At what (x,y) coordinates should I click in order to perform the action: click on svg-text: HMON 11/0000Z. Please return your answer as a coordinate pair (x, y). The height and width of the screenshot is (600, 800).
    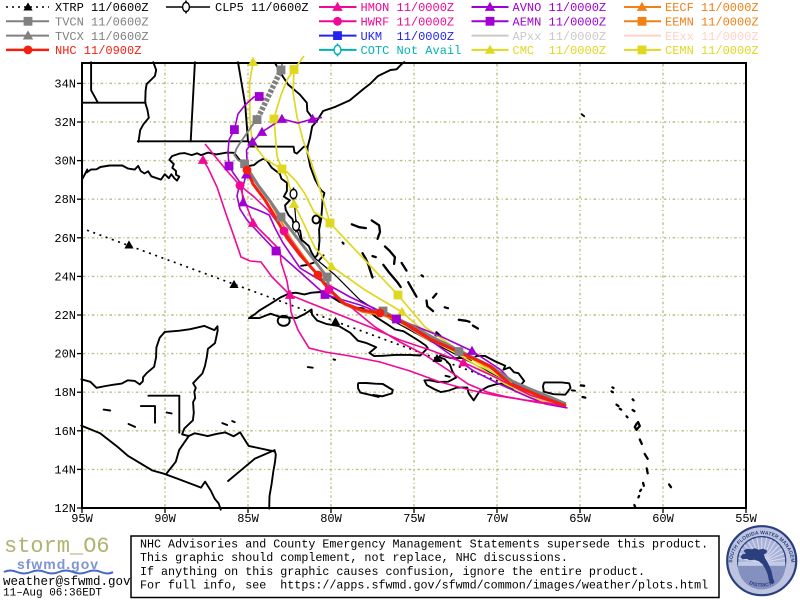
    Looking at the image, I should click on (408, 8).